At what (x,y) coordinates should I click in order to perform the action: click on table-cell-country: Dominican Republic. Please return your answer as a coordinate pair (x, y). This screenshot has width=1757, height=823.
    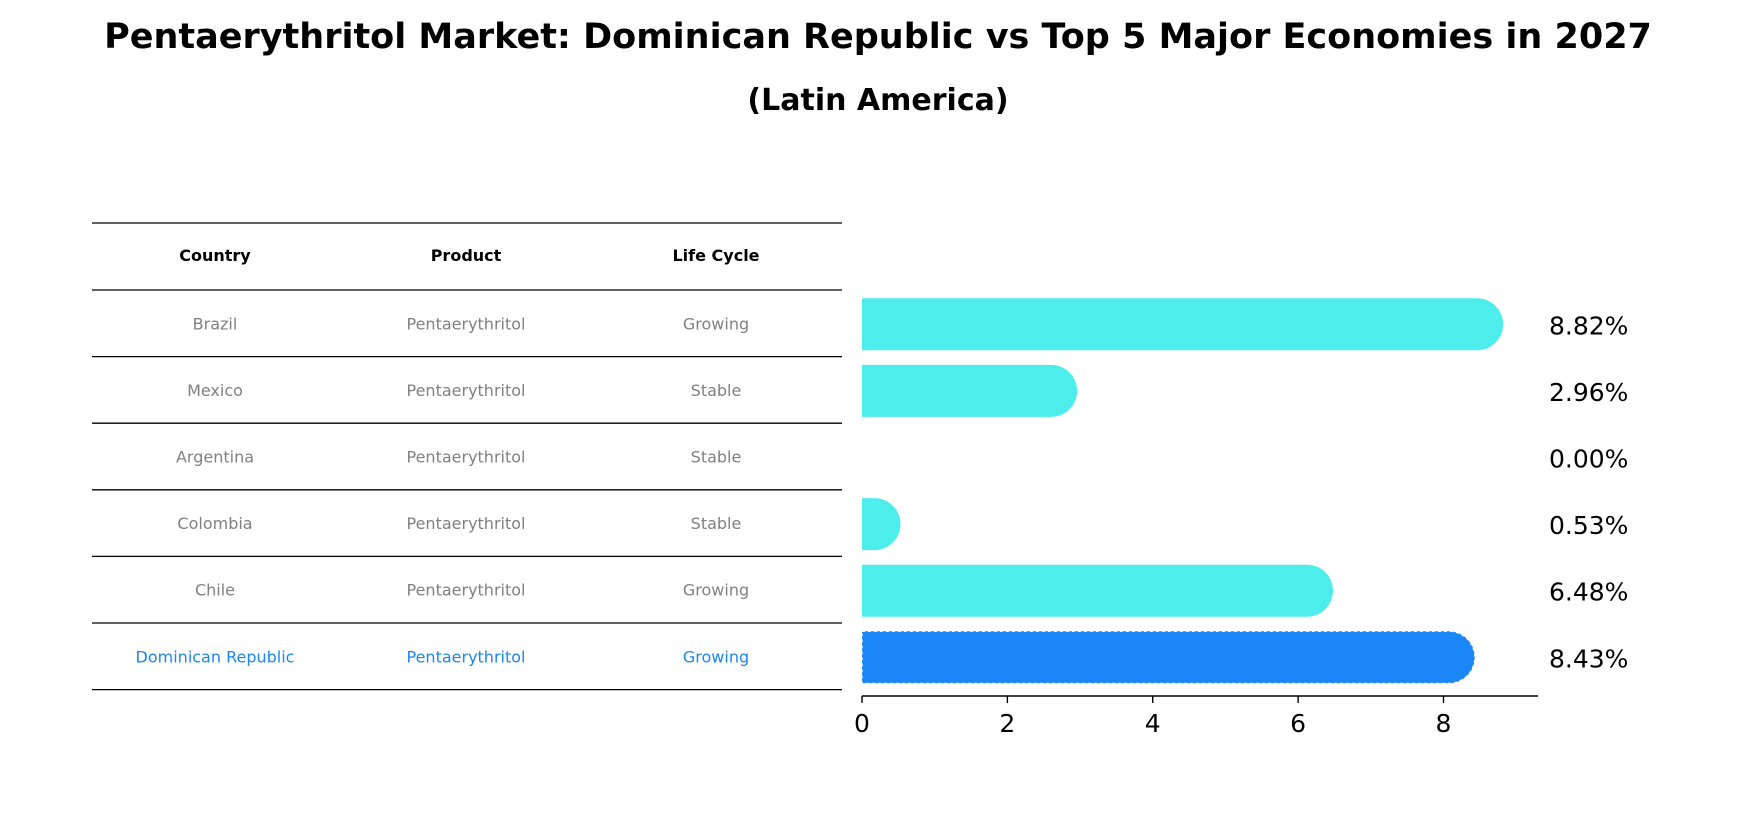
    Looking at the image, I should click on (215, 656).